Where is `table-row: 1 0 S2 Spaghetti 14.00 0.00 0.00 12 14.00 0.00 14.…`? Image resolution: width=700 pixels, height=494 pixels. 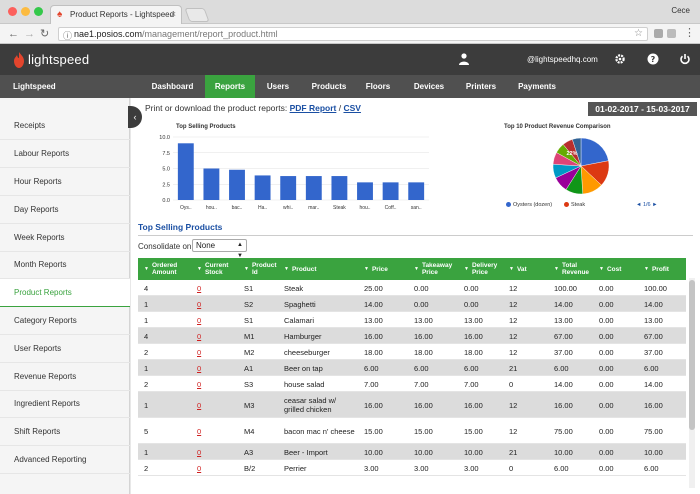 table-row: 1 0 S2 Spaghetti 14.00 0.00 0.00 12 14.00 0.00 14.… is located at coordinates (412, 304).